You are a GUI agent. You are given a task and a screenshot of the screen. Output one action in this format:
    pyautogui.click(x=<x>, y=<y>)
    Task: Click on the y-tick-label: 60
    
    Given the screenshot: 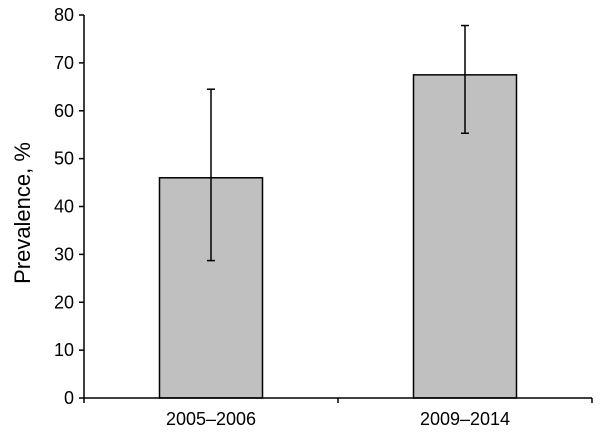 What is the action you would take?
    pyautogui.click(x=64, y=111)
    